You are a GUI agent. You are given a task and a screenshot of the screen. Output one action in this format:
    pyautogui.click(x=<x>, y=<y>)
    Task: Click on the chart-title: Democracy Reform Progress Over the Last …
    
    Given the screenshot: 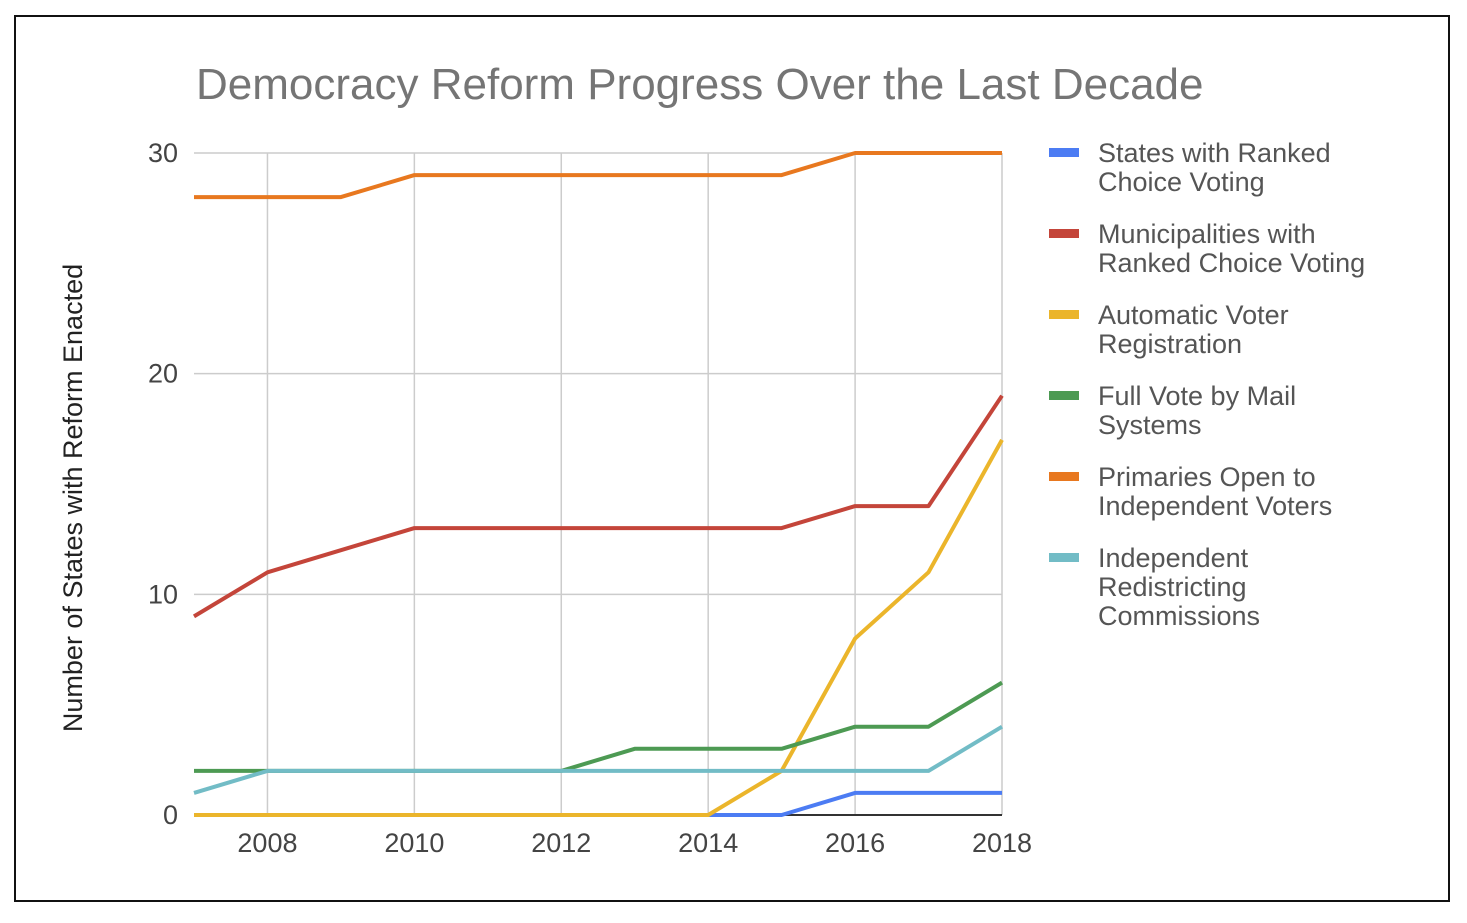 What is the action you would take?
    pyautogui.click(x=700, y=84)
    